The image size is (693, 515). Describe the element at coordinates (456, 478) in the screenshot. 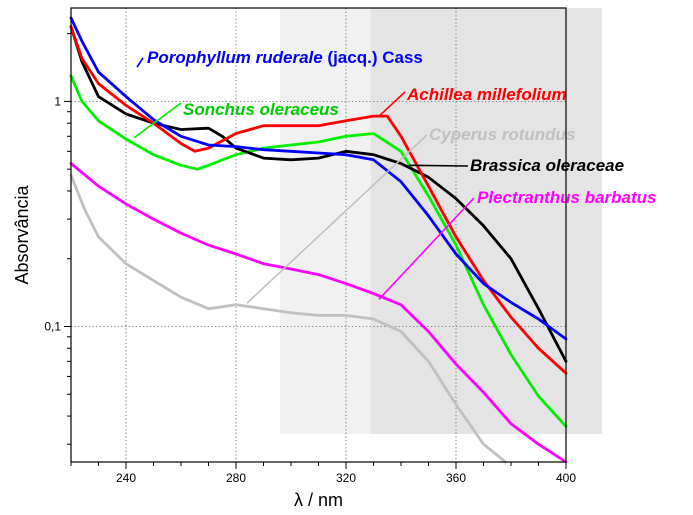

I see `x-tick-label-360: 360` at that location.